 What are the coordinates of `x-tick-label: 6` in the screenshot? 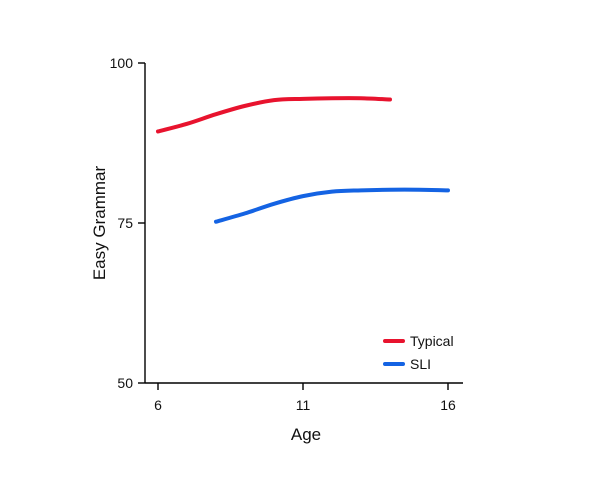 It's located at (158, 405).